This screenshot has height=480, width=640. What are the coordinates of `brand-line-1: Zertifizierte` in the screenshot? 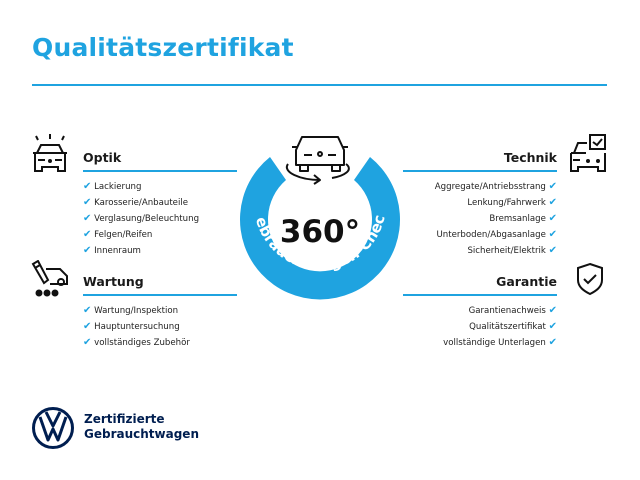 It's located at (124, 419).